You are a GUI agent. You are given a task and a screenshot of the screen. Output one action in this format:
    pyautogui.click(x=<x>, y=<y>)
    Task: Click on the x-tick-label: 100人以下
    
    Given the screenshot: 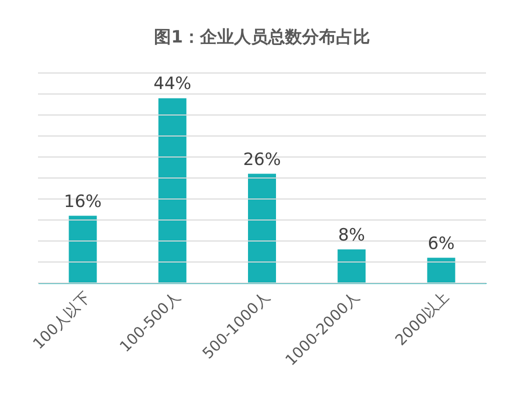 What is the action you would take?
    pyautogui.click(x=61, y=320)
    